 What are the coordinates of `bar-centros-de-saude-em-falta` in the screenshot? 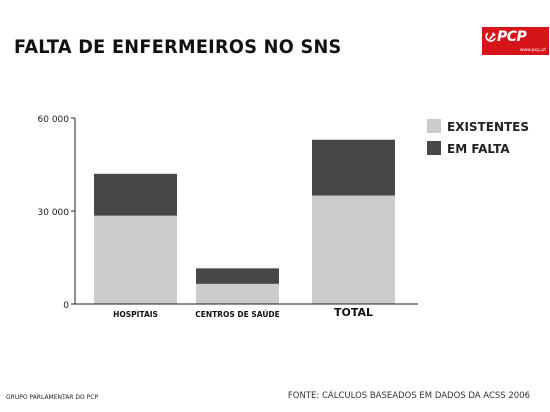 It's located at (237, 276).